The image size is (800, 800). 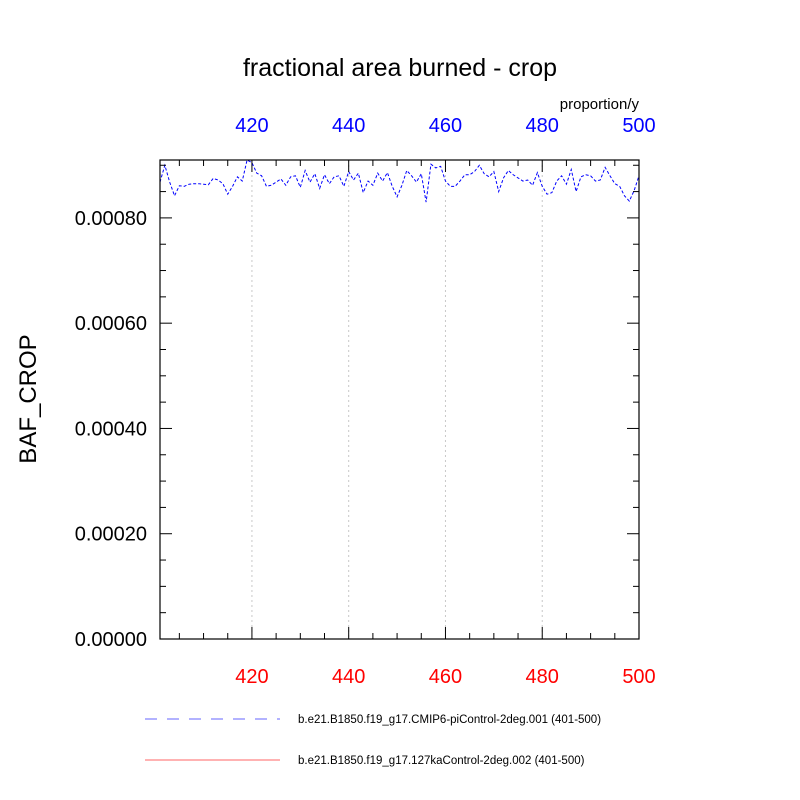 What do you see at coordinates (111, 324) in the screenshot?
I see `y-tick-label-3: 0.00060` at bounding box center [111, 324].